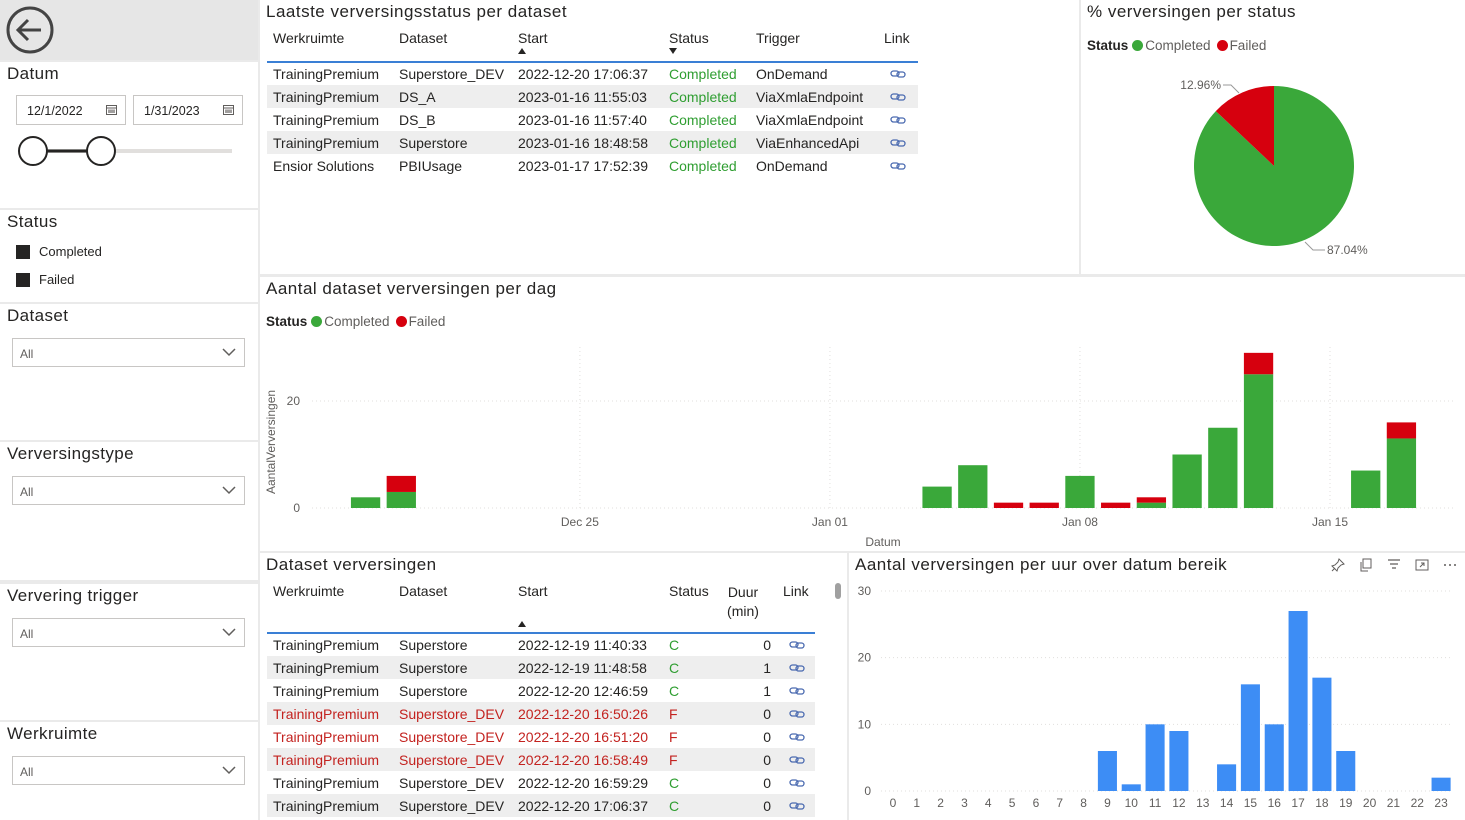 The width and height of the screenshot is (1465, 820). What do you see at coordinates (1244, 126) in the screenshot?
I see `pie-slice-failed` at bounding box center [1244, 126].